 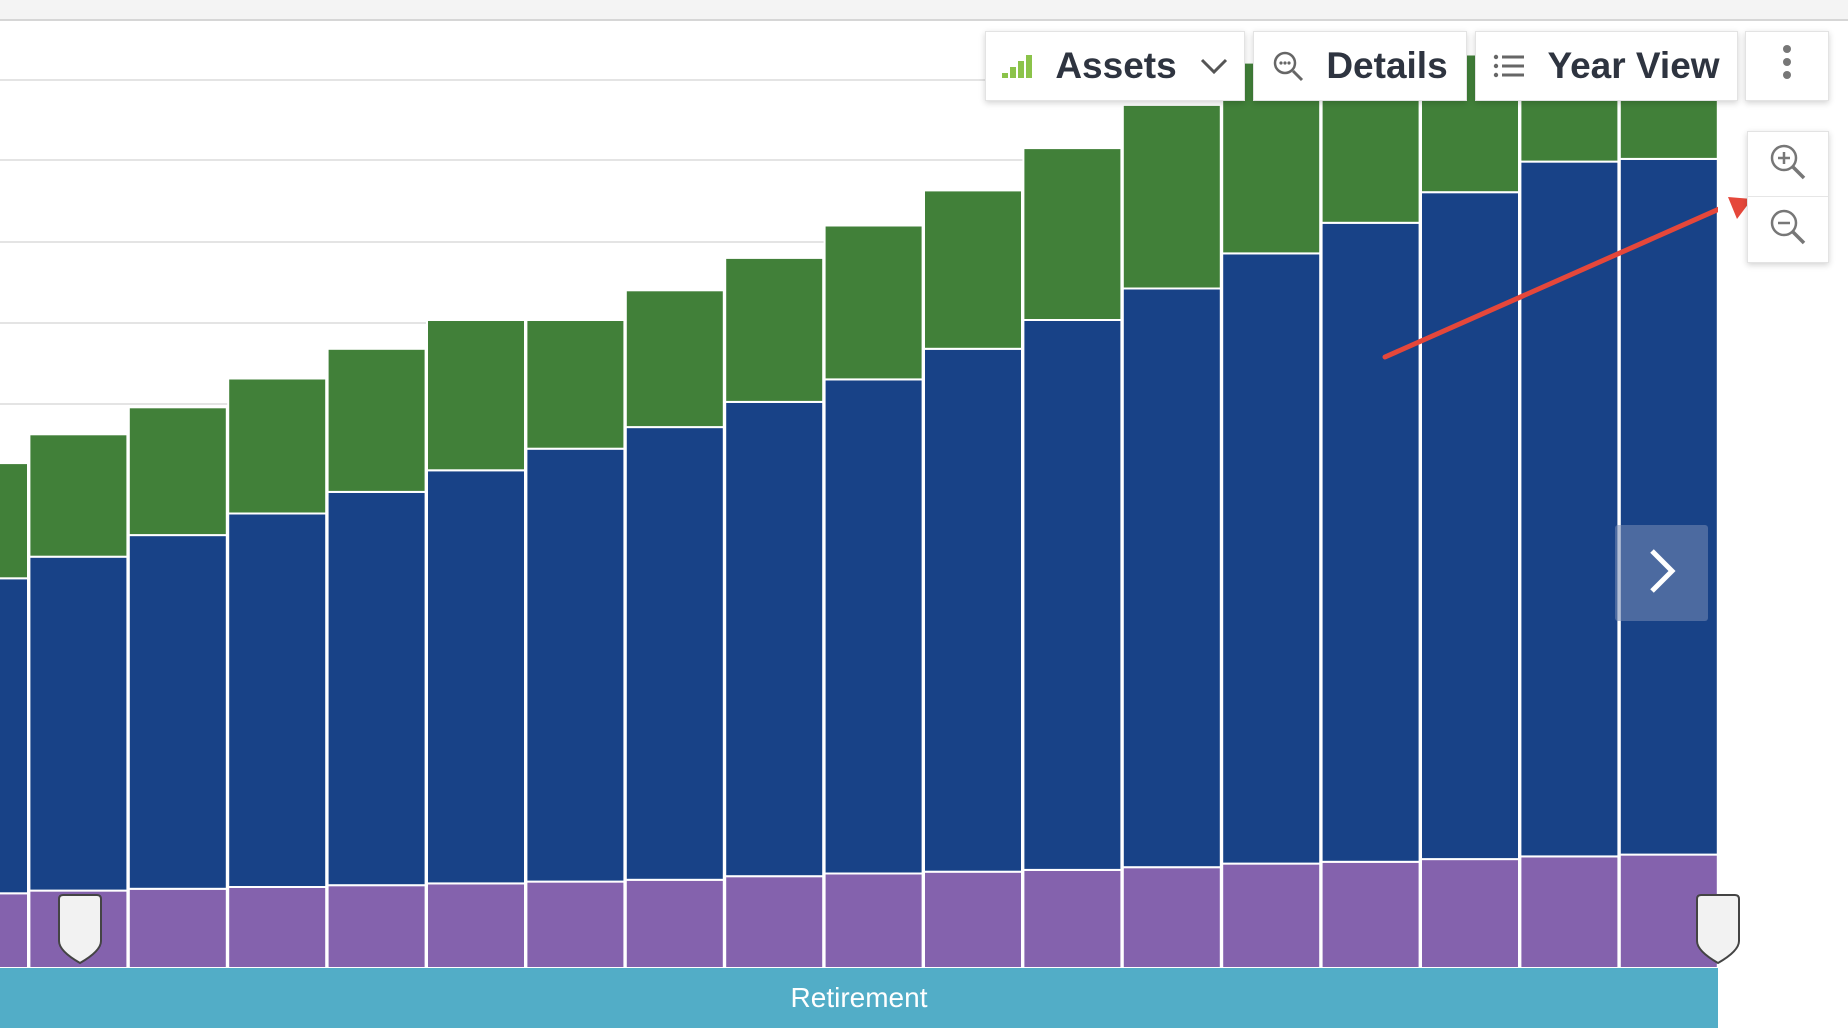 I want to click on range-handle-right, so click(x=1718, y=929).